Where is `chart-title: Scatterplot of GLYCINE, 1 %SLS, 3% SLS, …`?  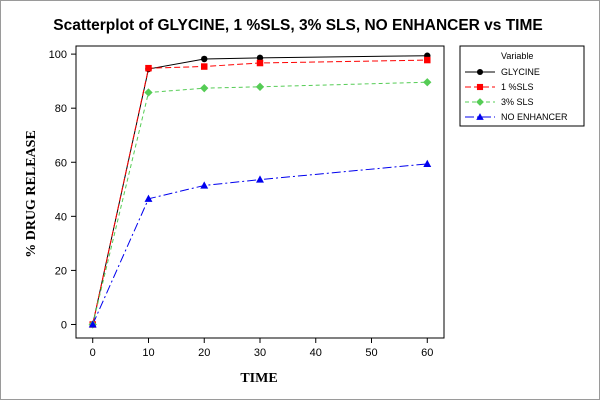
chart-title: Scatterplot of GLYCINE, 1 %SLS, 3% SLS, … is located at coordinates (298, 25).